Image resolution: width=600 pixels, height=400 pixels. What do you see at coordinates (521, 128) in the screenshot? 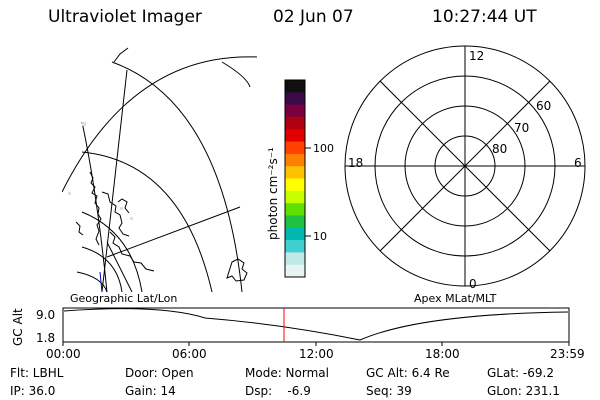
I see `mlat-label-70: 70` at bounding box center [521, 128].